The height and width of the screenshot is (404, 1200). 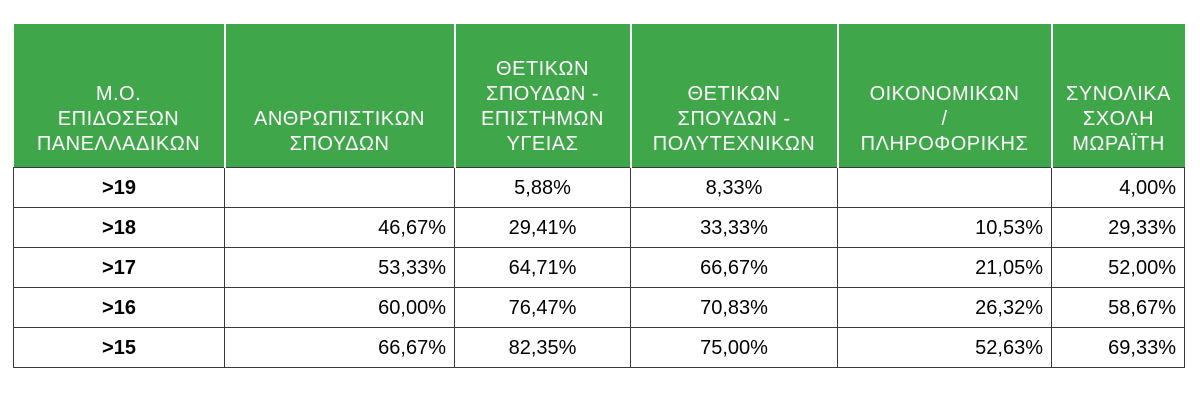 I want to click on table-cell: 21,05%, so click(x=944, y=267).